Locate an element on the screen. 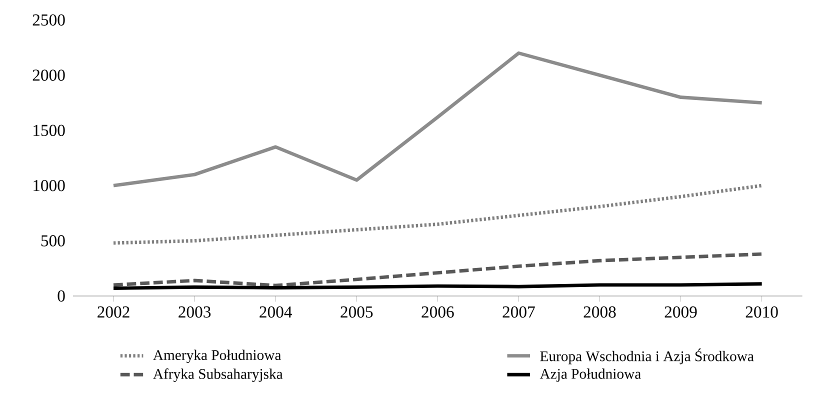 This screenshot has height=406, width=828. y-tick-label: 1000 is located at coordinates (49, 186).